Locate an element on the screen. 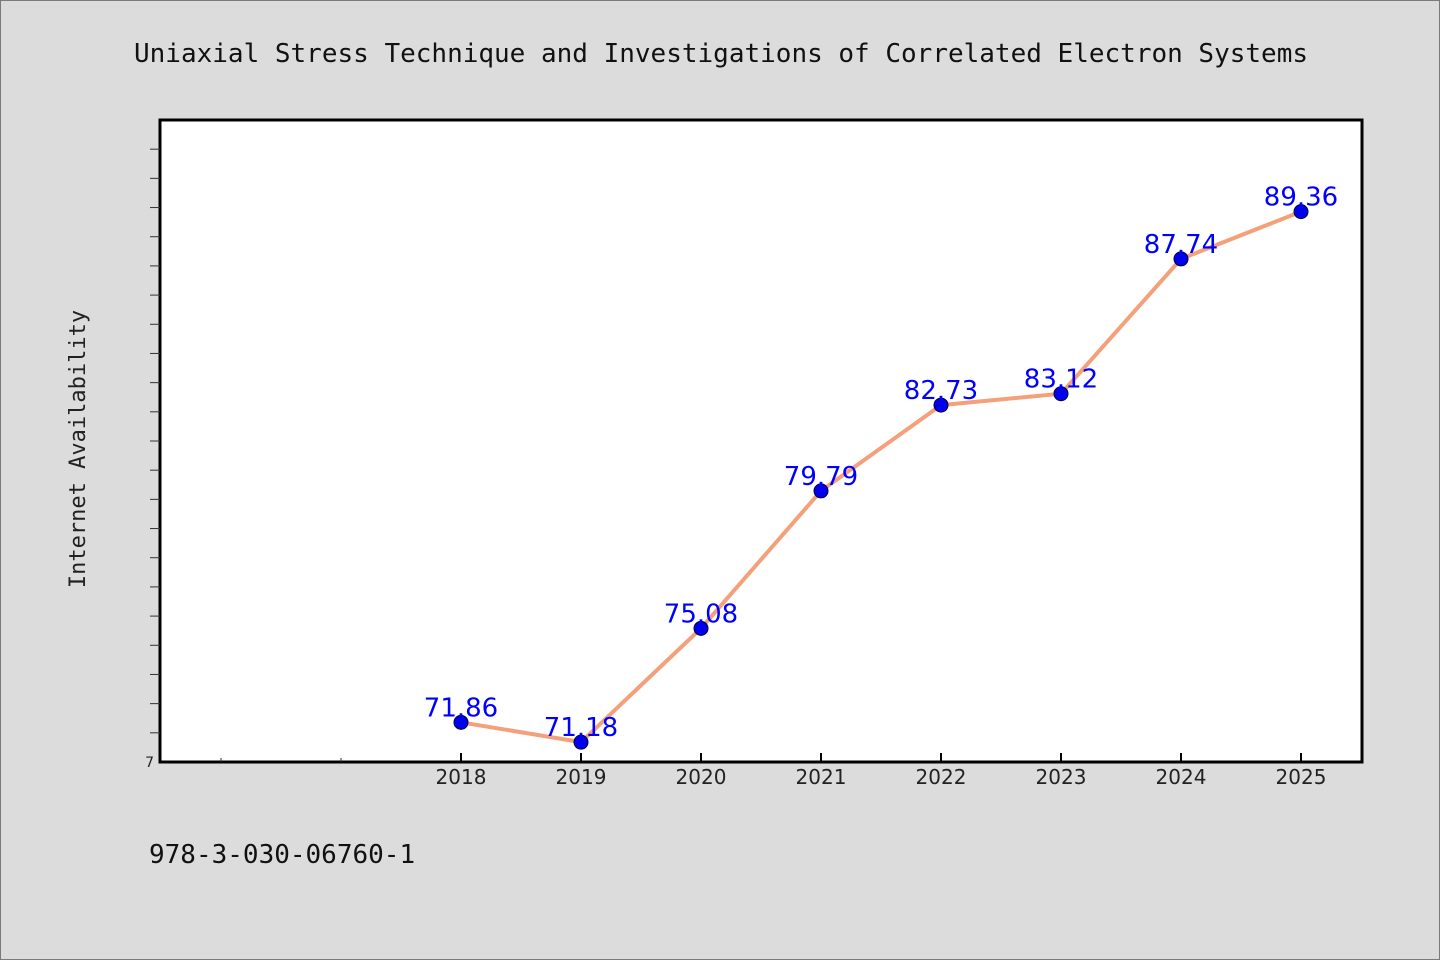  x-tick-label: 2024 is located at coordinates (1181, 777).